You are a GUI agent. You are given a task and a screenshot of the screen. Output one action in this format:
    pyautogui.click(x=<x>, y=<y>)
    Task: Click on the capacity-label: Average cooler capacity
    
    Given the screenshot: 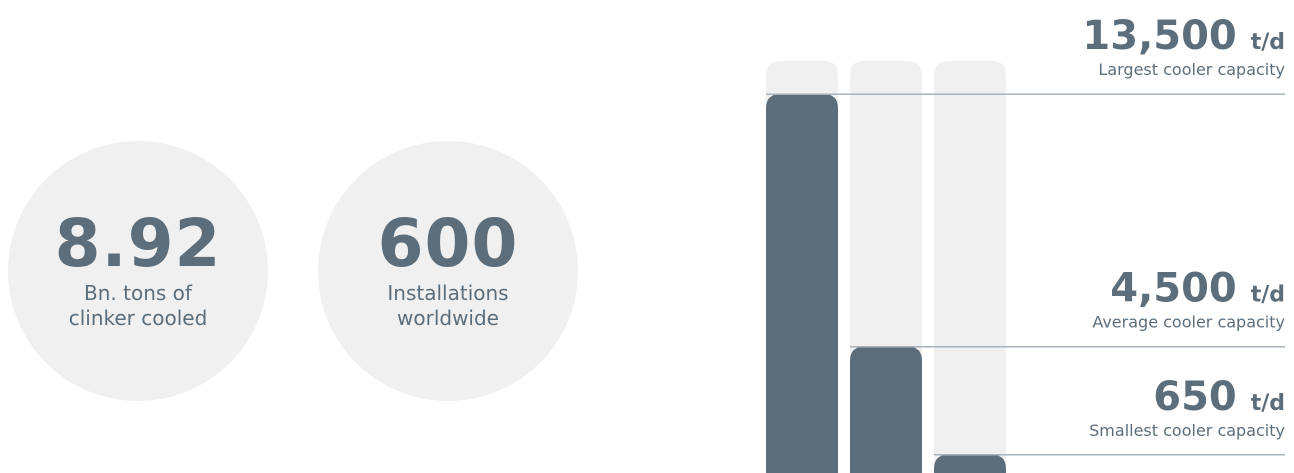 What is the action you would take?
    pyautogui.click(x=1188, y=322)
    